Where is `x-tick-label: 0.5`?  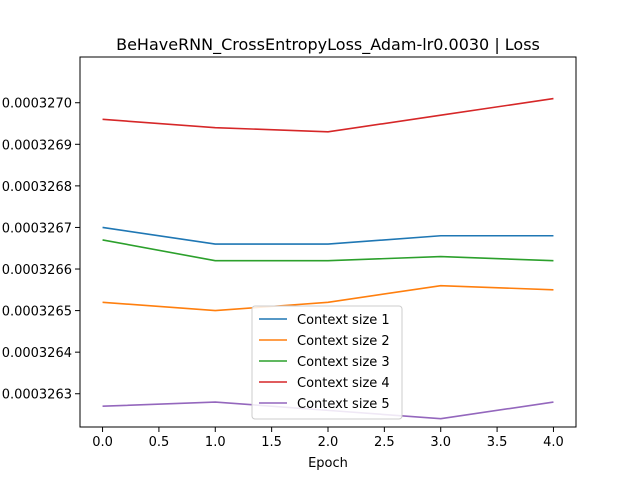 x-tick-label: 0.5 is located at coordinates (159, 442).